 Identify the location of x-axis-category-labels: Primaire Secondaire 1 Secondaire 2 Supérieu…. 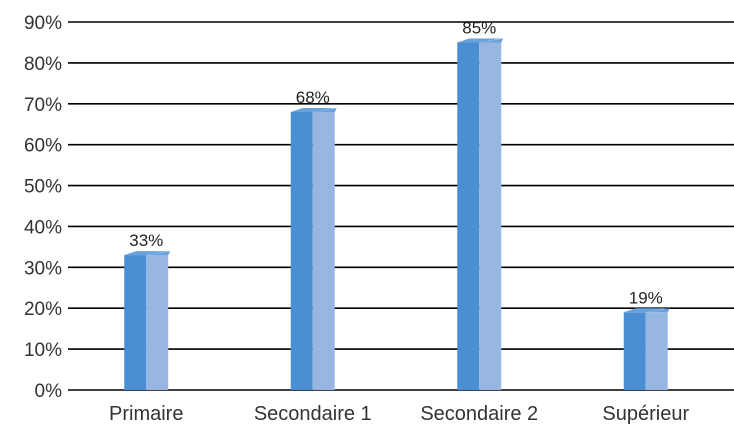
(399, 414).